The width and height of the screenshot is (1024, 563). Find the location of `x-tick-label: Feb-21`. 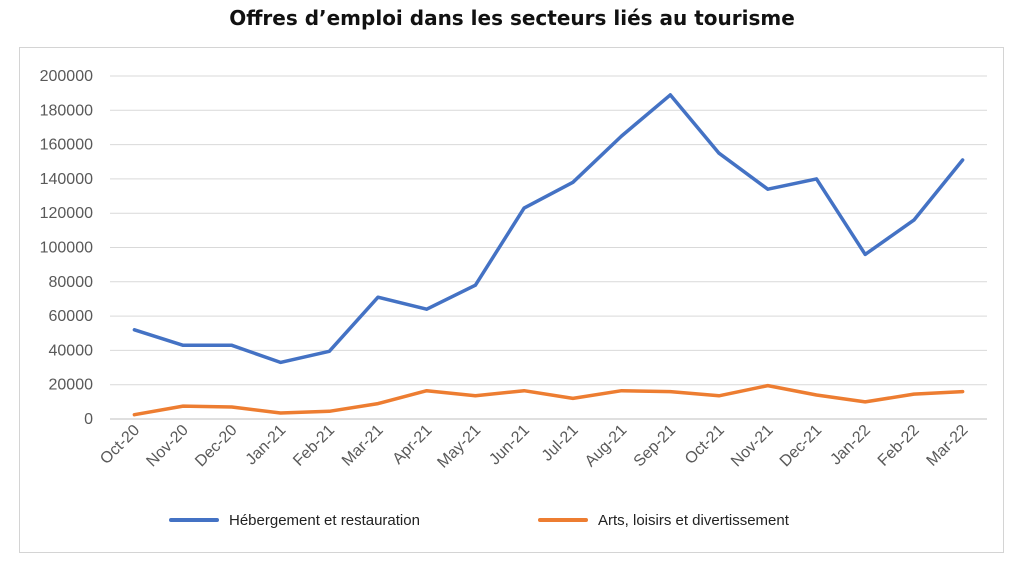

x-tick-label: Feb-21 is located at coordinates (314, 446).